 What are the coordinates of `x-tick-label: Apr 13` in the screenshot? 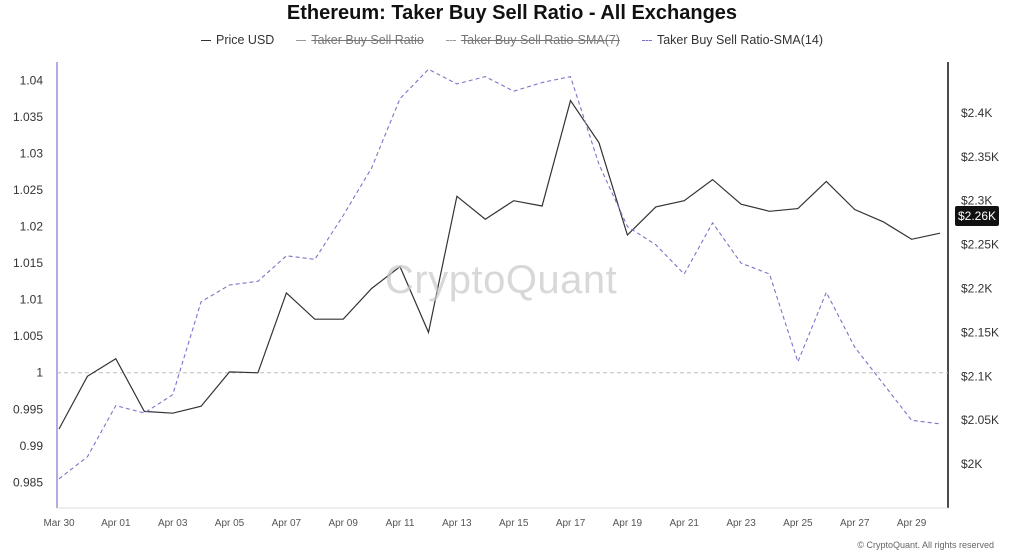 It's located at (457, 523).